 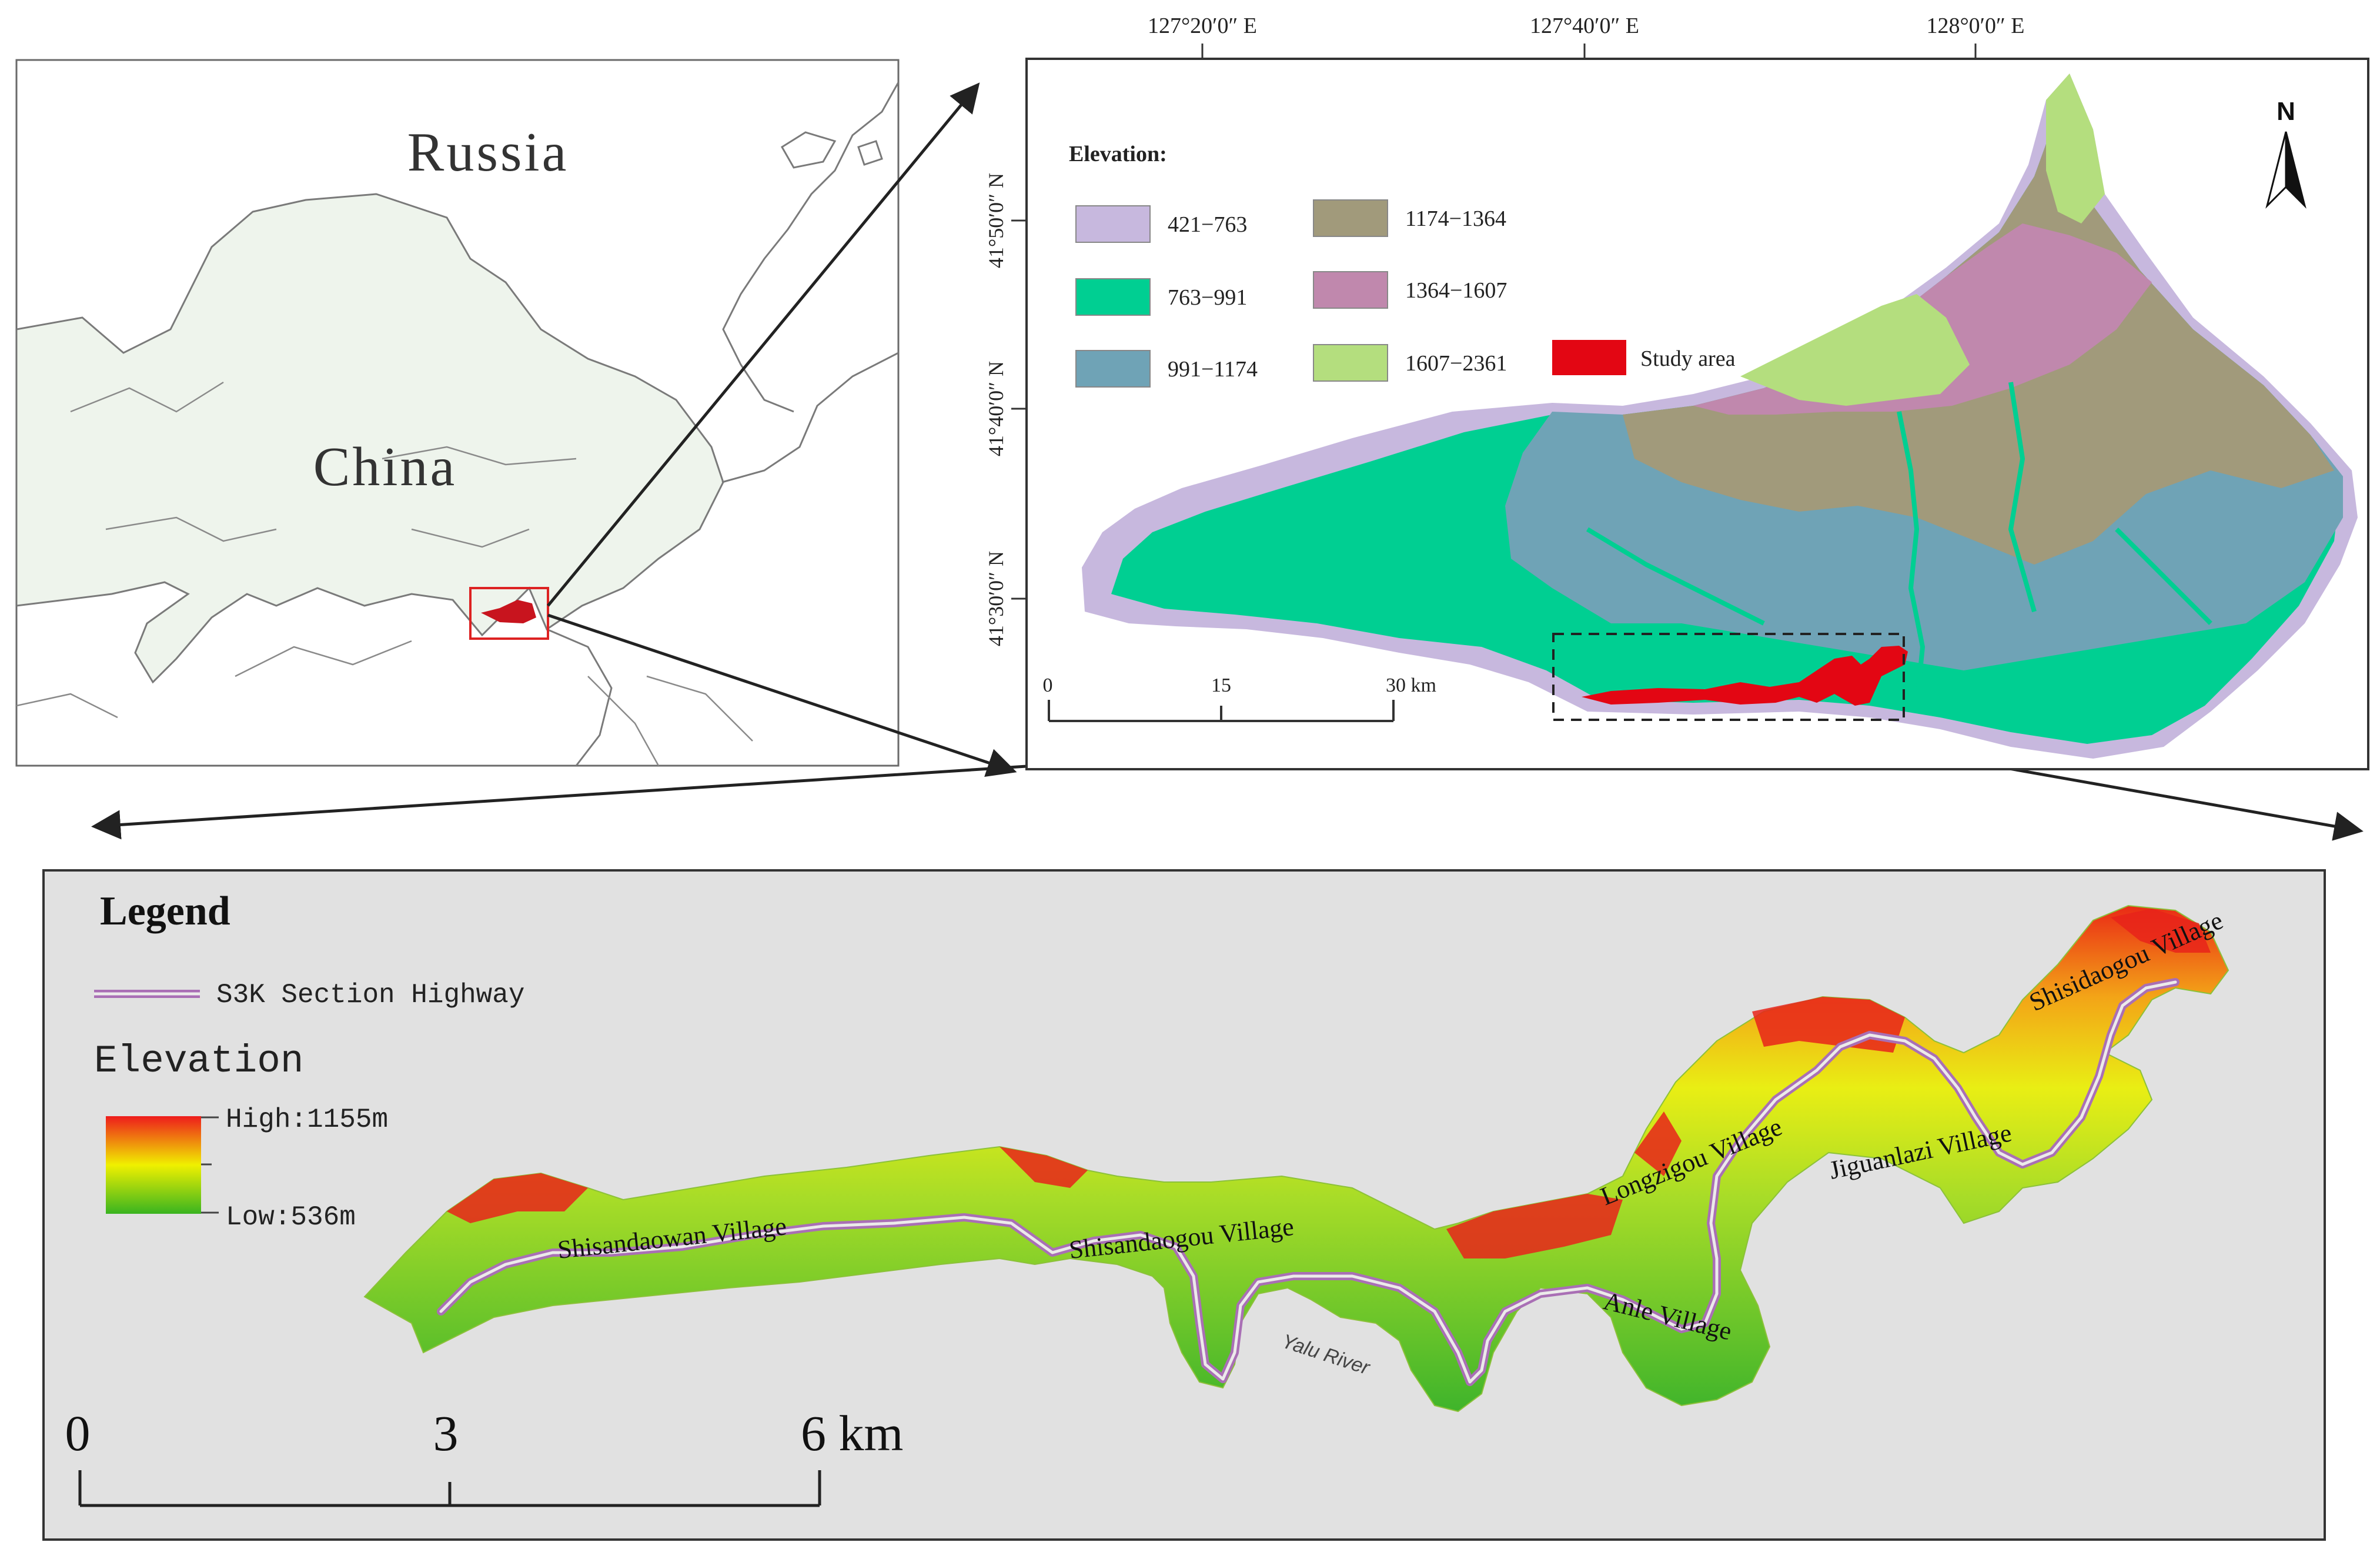 I want to click on graticule-ticks, so click(x=1494, y=322).